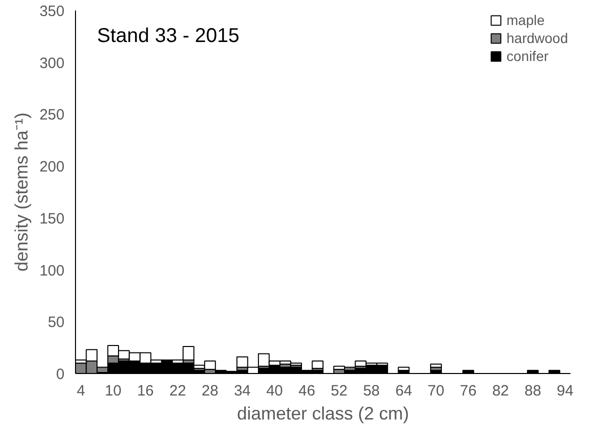 This screenshot has height=433, width=590. I want to click on y-tick-label: 200, so click(52, 167).